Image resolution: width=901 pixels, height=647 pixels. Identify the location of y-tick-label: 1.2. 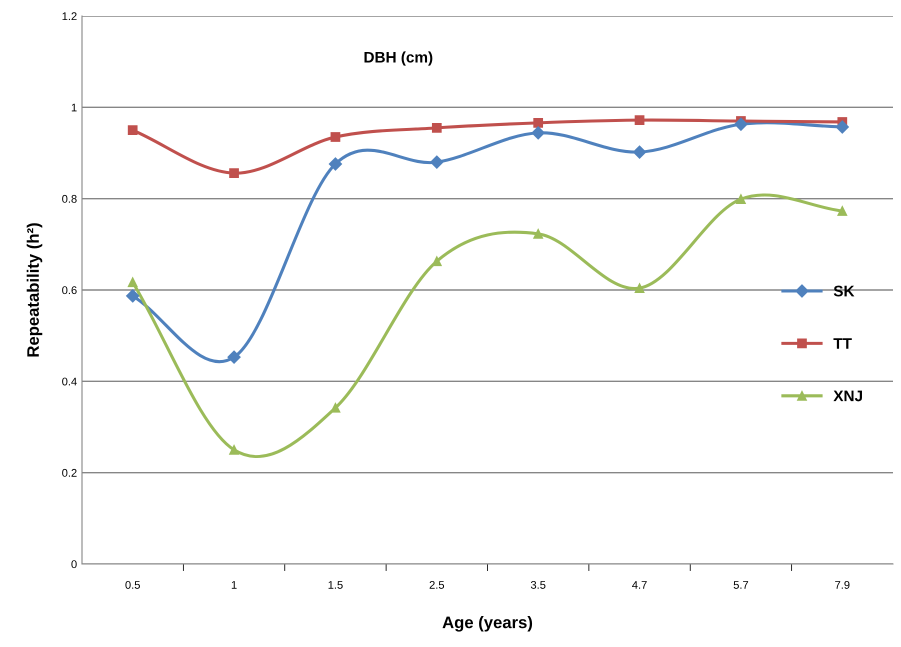
(69, 16).